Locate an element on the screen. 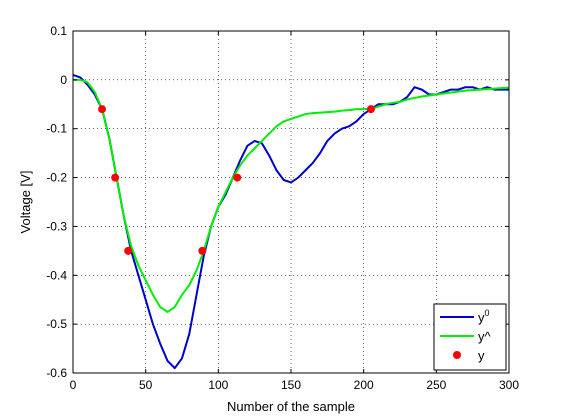 This screenshot has height=420, width=561. y-axis-label: Voltage [V] is located at coordinates (25, 202).